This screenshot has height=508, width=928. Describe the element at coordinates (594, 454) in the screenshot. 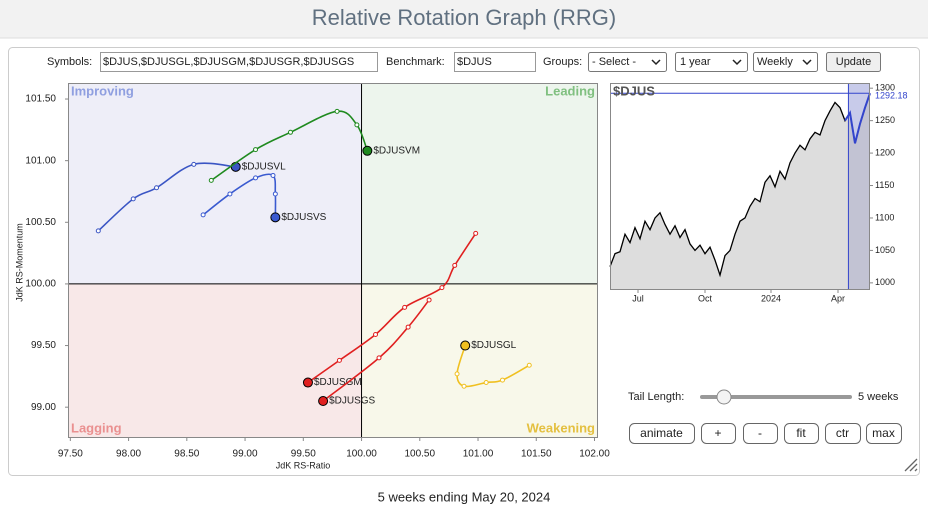

I see `x-tick-label: 102.00` at that location.